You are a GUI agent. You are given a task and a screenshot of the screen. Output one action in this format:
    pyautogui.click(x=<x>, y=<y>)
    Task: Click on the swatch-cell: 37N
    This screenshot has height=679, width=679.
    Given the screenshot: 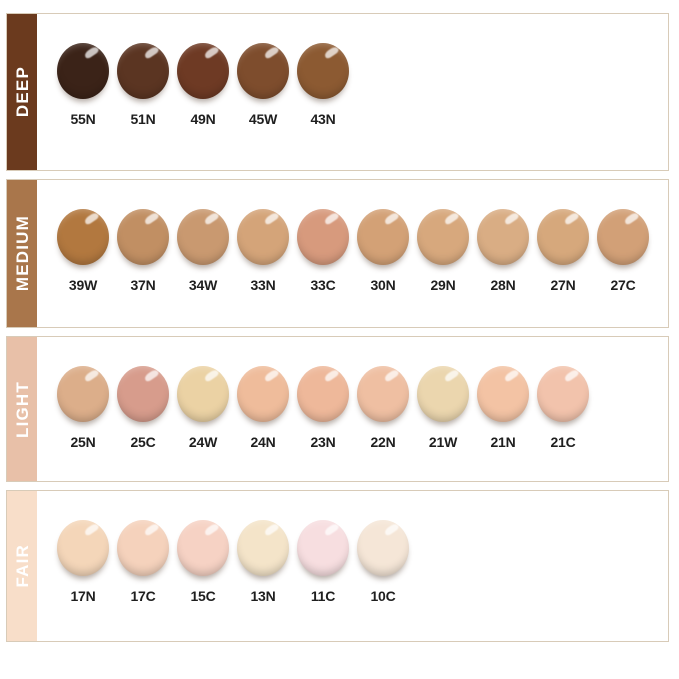 What is the action you would take?
    pyautogui.click(x=143, y=249)
    